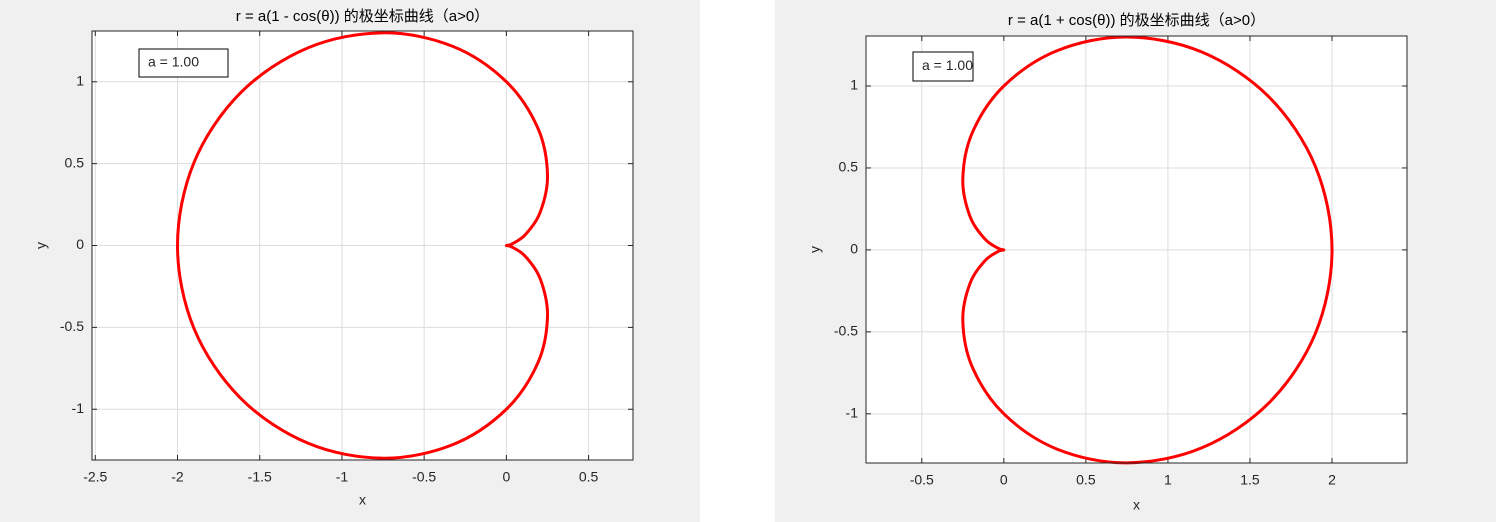  What do you see at coordinates (260, 477) in the screenshot?
I see `x-tick-label: -1.5` at bounding box center [260, 477].